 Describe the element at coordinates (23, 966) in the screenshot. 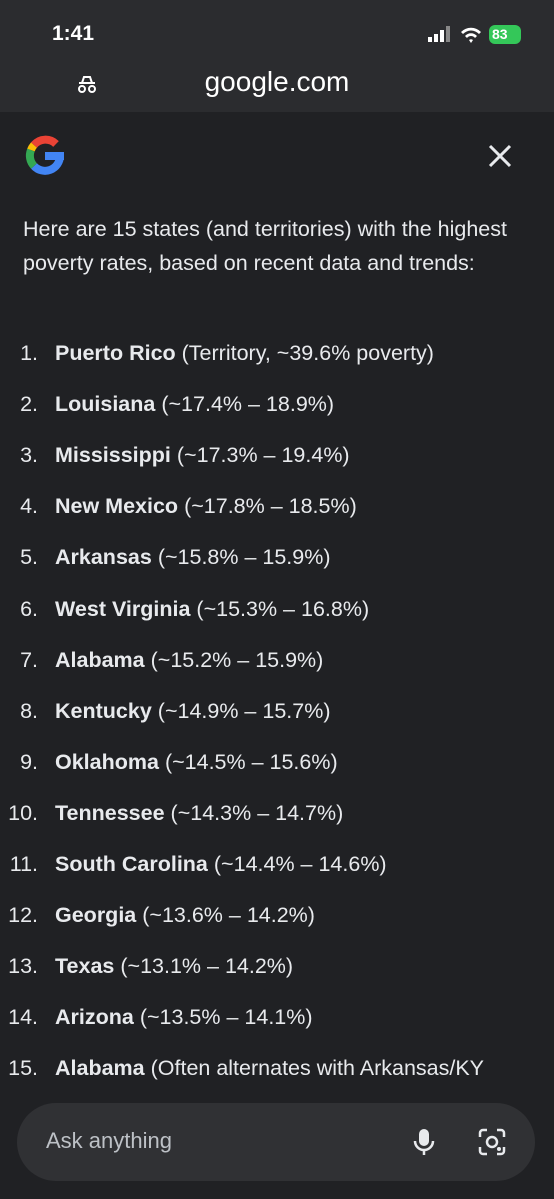

I see `item-number: 13.` at that location.